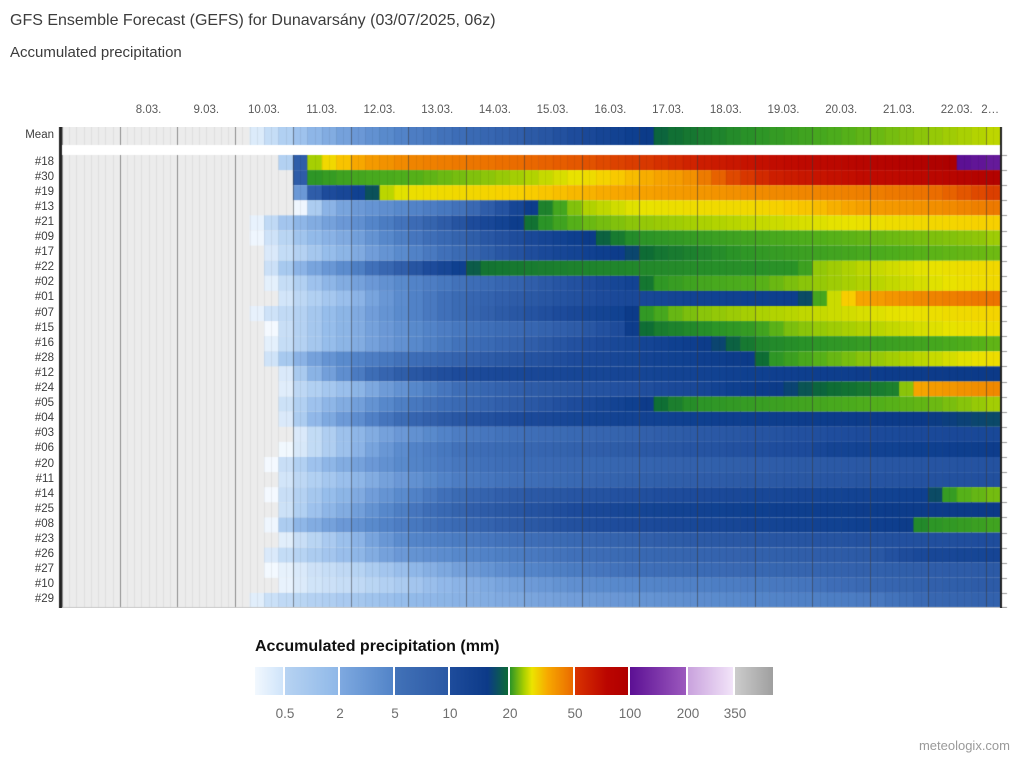 The width and height of the screenshot is (1024, 764). What do you see at coordinates (44, 554) in the screenshot?
I see `row-label: #26` at bounding box center [44, 554].